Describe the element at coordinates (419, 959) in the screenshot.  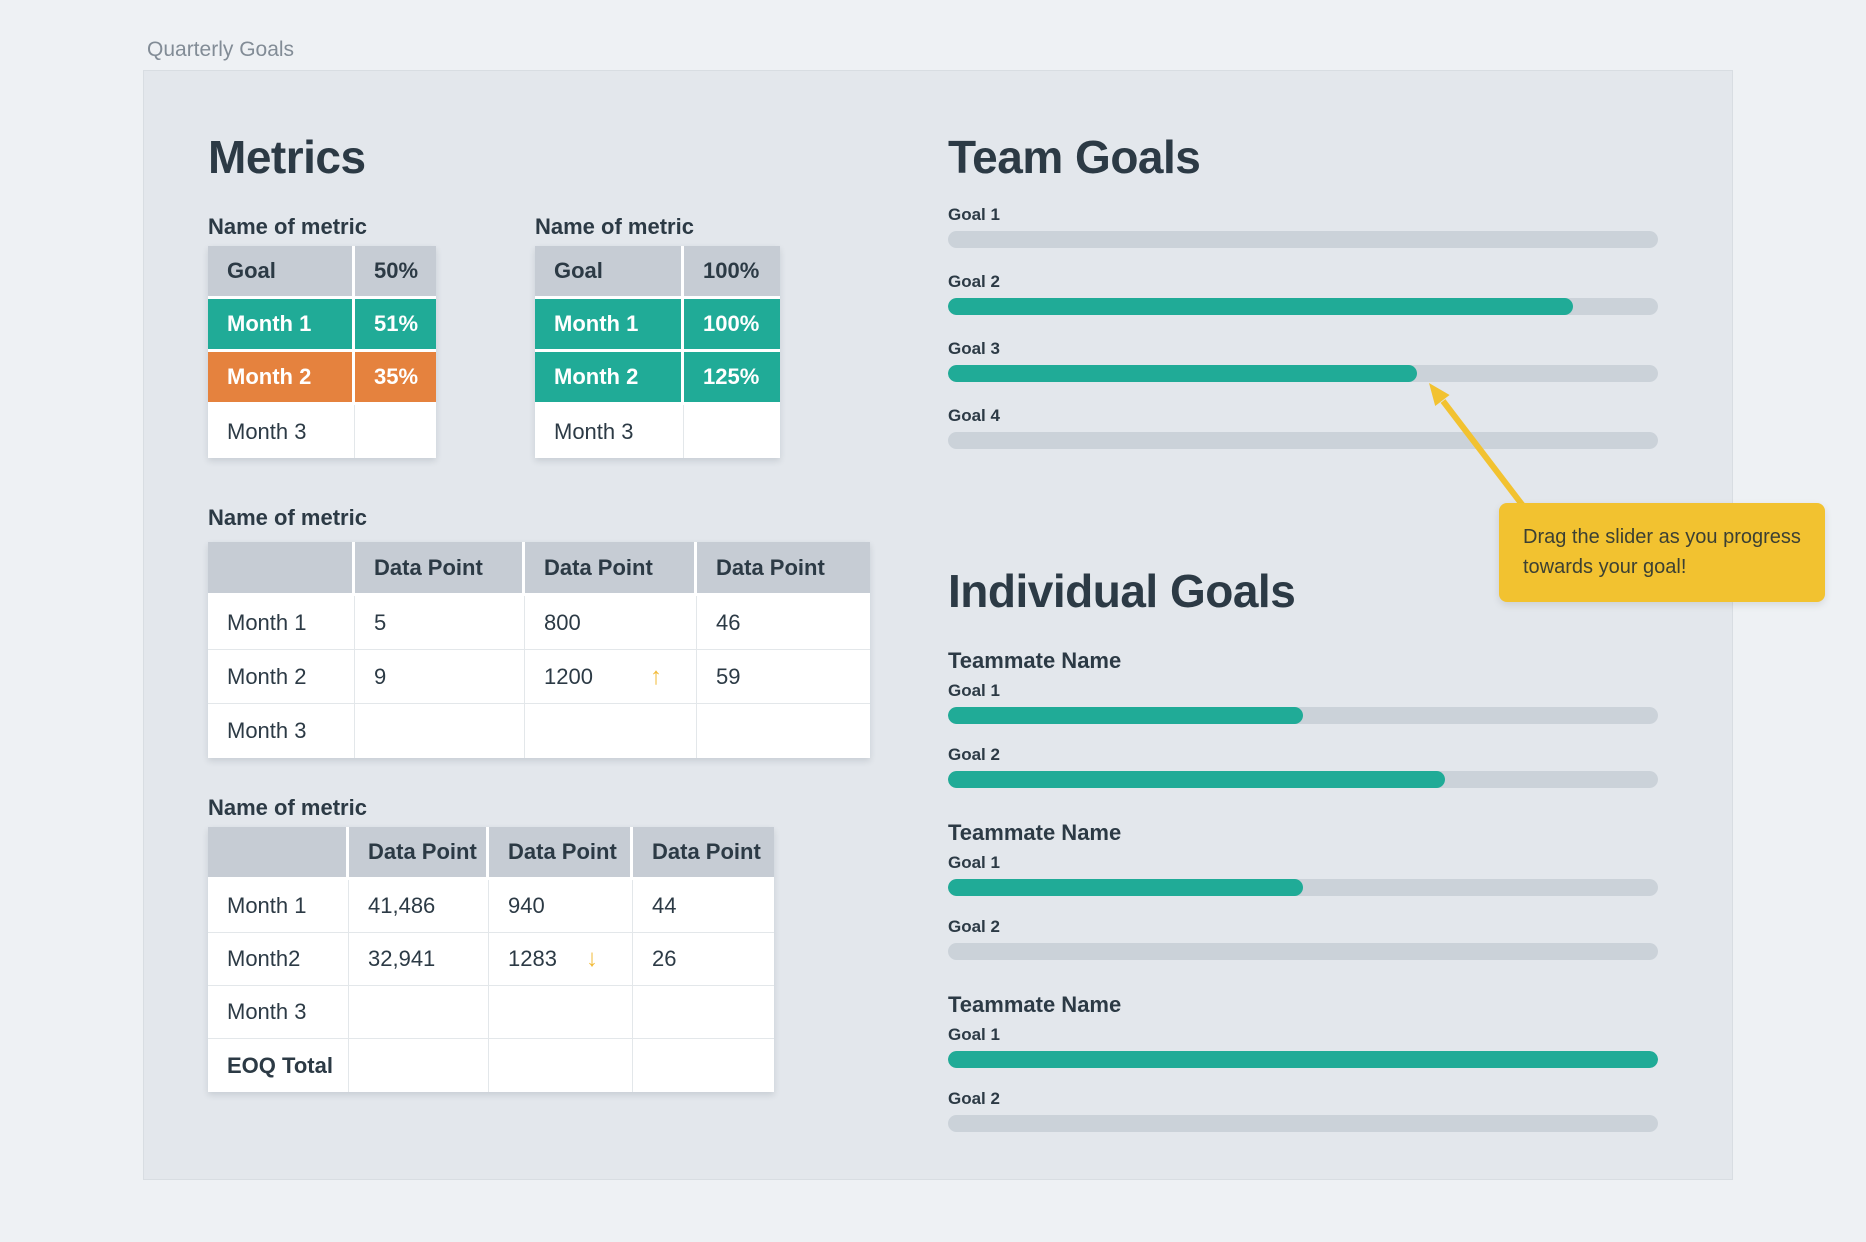
I see `table-cell: 32,941` at that location.